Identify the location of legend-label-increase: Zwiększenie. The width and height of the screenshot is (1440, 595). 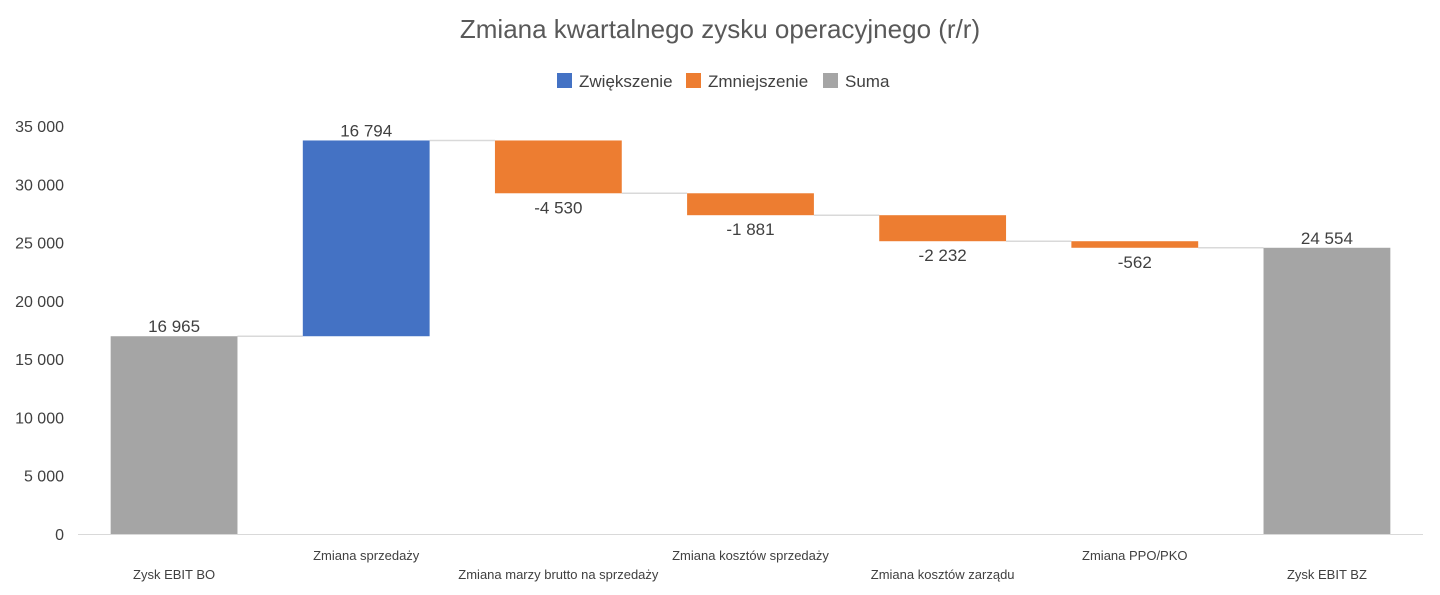
(626, 81).